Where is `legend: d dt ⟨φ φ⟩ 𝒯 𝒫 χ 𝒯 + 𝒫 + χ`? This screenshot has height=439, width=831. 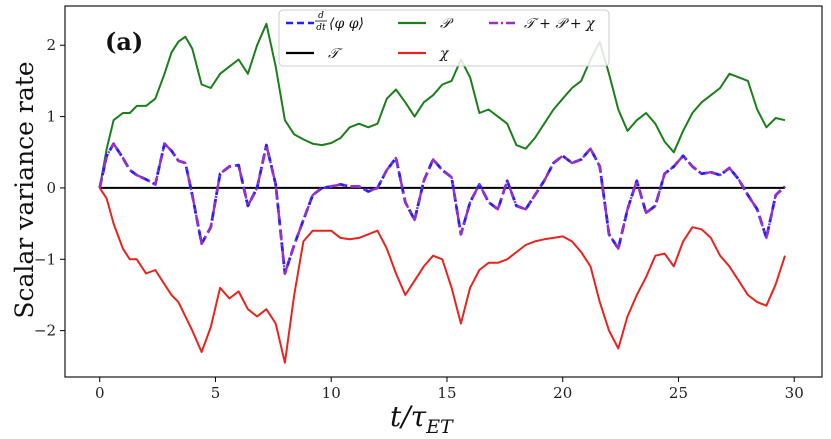 legend: d dt ⟨φ φ⟩ 𝒯 𝒫 χ 𝒯 + 𝒫 + χ is located at coordinates (444, 38).